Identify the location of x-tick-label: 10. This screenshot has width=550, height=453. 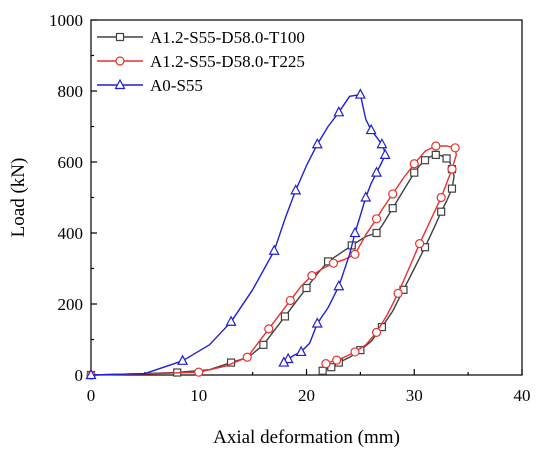
(198, 395).